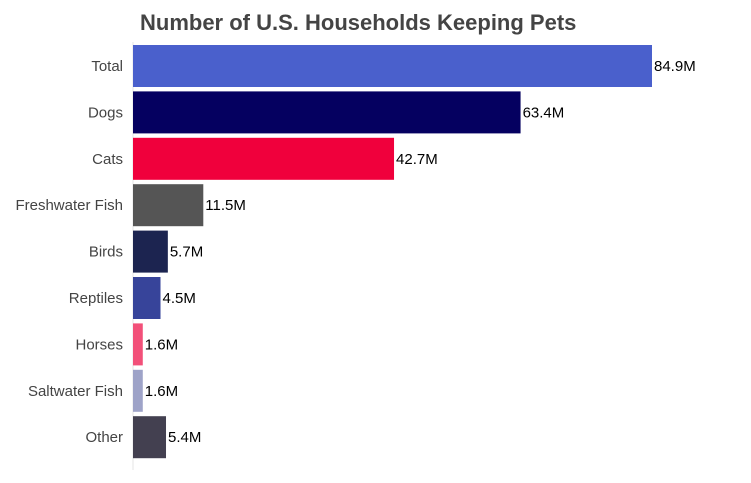  Describe the element at coordinates (147, 298) in the screenshot. I see `bar-reptiles` at that location.